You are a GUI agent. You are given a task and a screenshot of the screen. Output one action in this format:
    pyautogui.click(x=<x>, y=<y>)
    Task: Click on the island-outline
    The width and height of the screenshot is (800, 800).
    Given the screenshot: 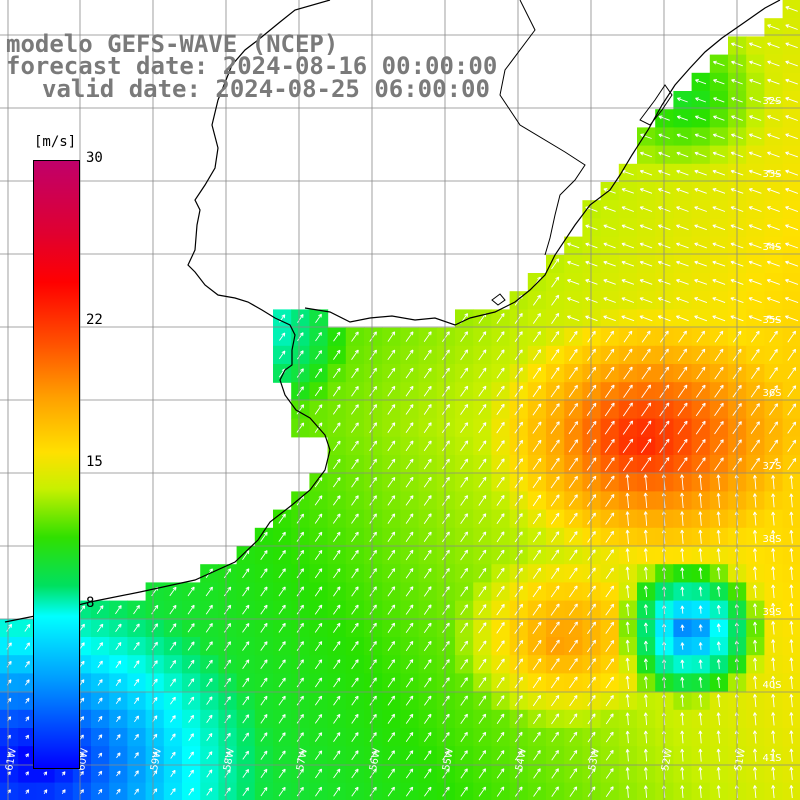 What is the action you would take?
    pyautogui.click(x=498, y=299)
    